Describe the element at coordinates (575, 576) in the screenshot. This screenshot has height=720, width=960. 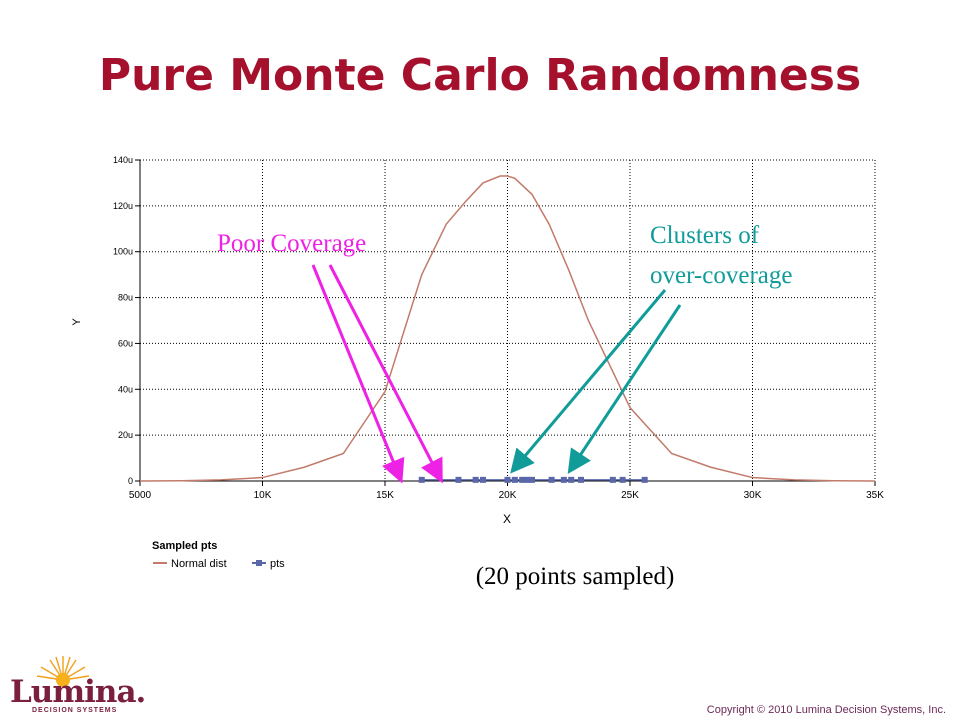
I see `sampled-note: (20 points sampled)` at that location.